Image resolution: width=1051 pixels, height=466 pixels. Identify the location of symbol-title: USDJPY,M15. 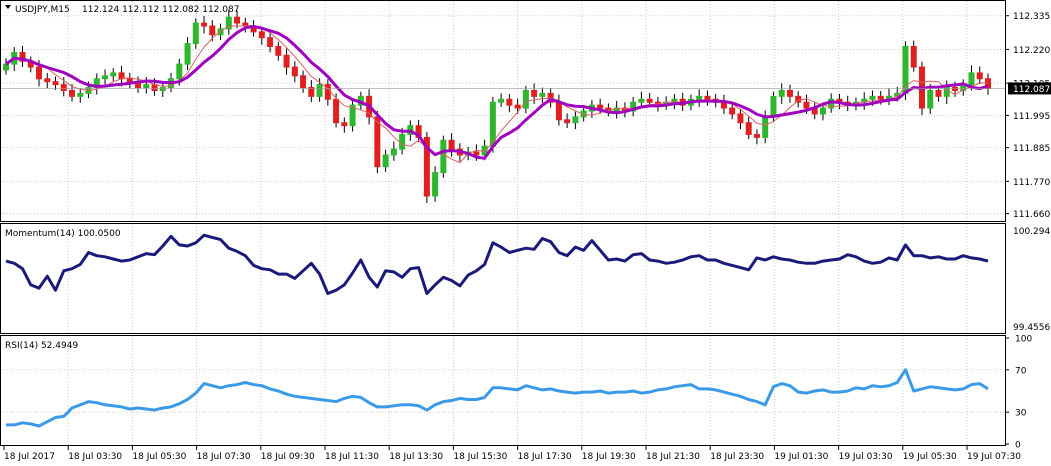
(42, 10).